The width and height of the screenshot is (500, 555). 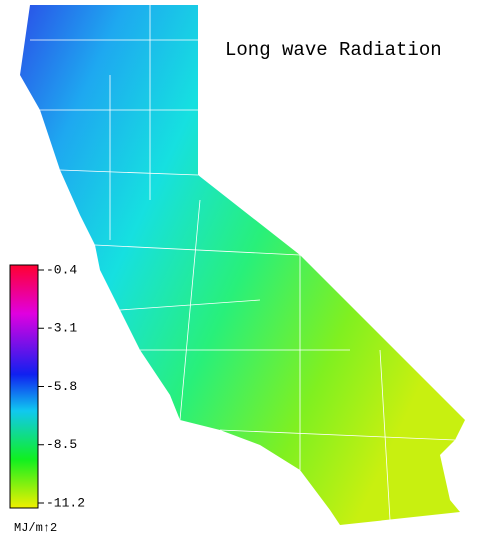 What do you see at coordinates (333, 50) in the screenshot?
I see `map-title: Long wave Radiation` at bounding box center [333, 50].